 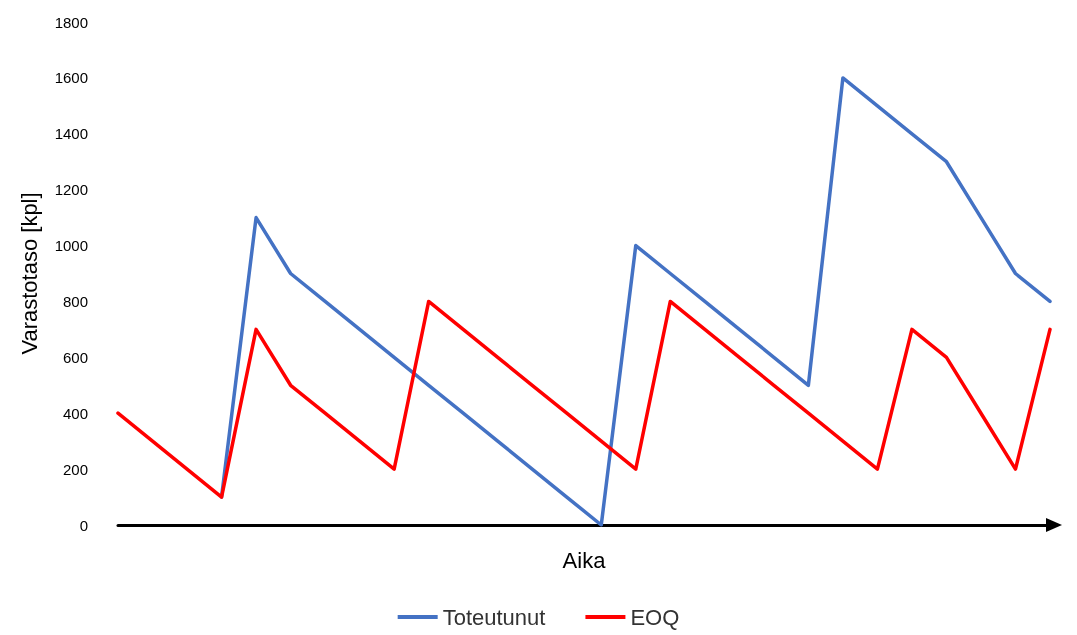 What do you see at coordinates (494, 617) in the screenshot?
I see `legend-label: Toteutunut` at bounding box center [494, 617].